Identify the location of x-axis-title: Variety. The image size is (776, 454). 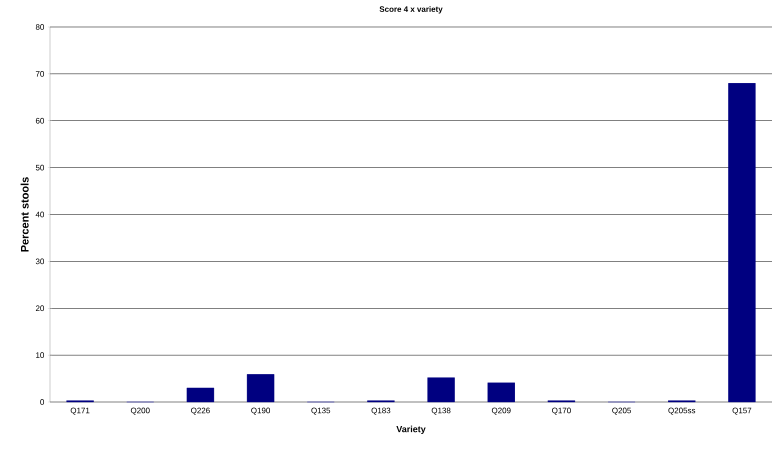
(411, 430).